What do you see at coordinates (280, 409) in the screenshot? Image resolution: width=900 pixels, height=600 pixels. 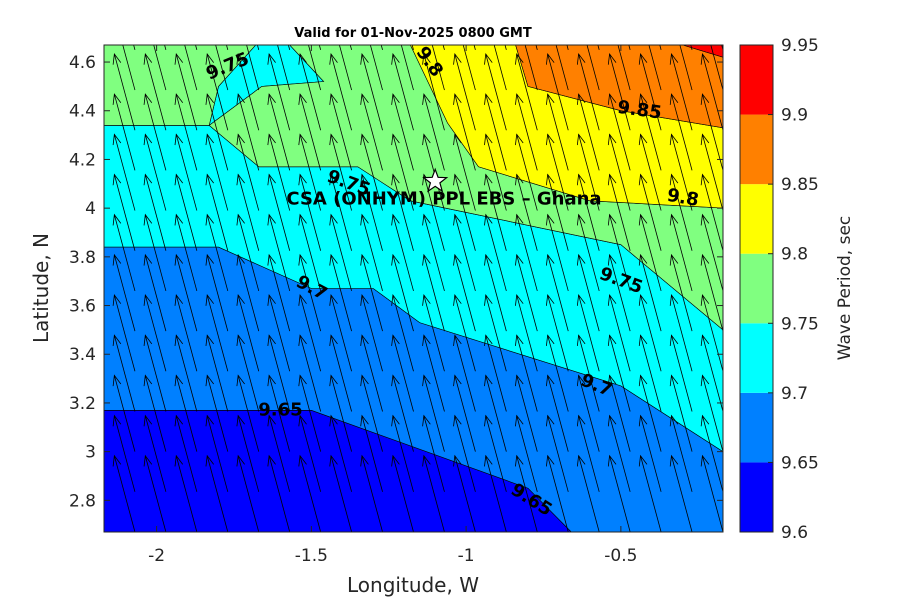 I see `contour-label: 9.65` at bounding box center [280, 409].